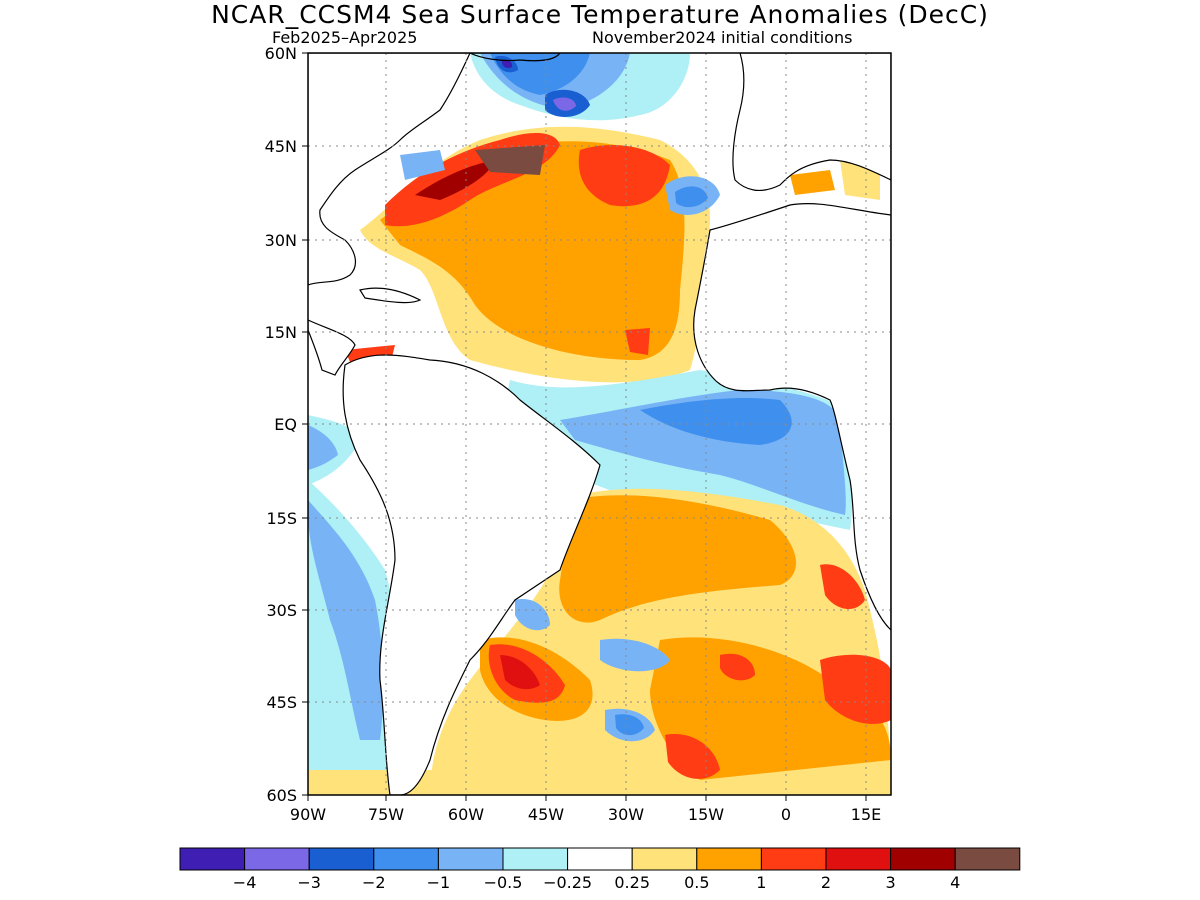 This screenshot has height=900, width=1200. What do you see at coordinates (567, 882) in the screenshot?
I see `legend-label: −0.25` at bounding box center [567, 882].